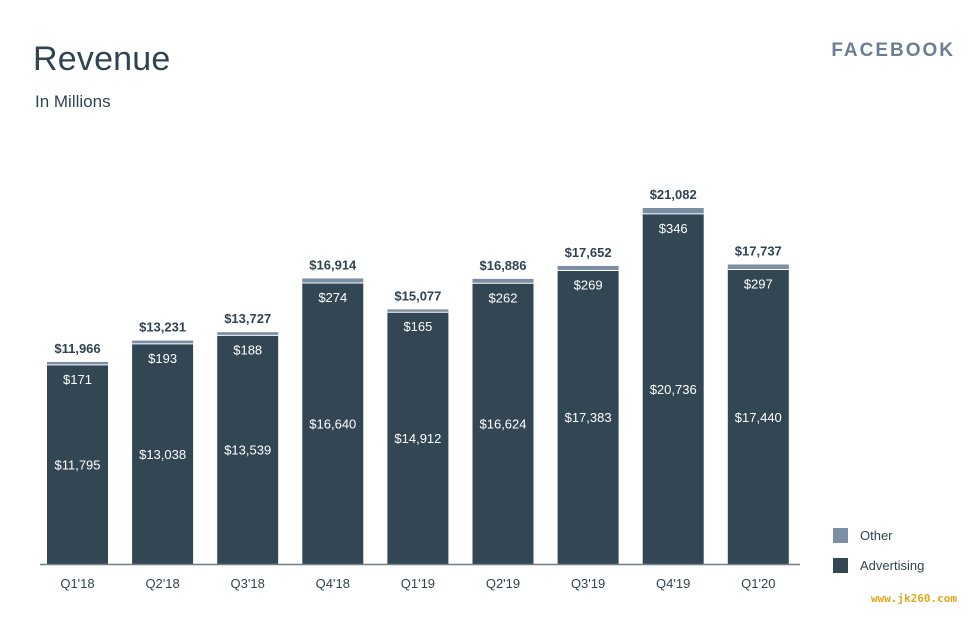 The height and width of the screenshot is (620, 971). Describe the element at coordinates (418, 583) in the screenshot. I see `x-tick-label: Q1'19` at that location.